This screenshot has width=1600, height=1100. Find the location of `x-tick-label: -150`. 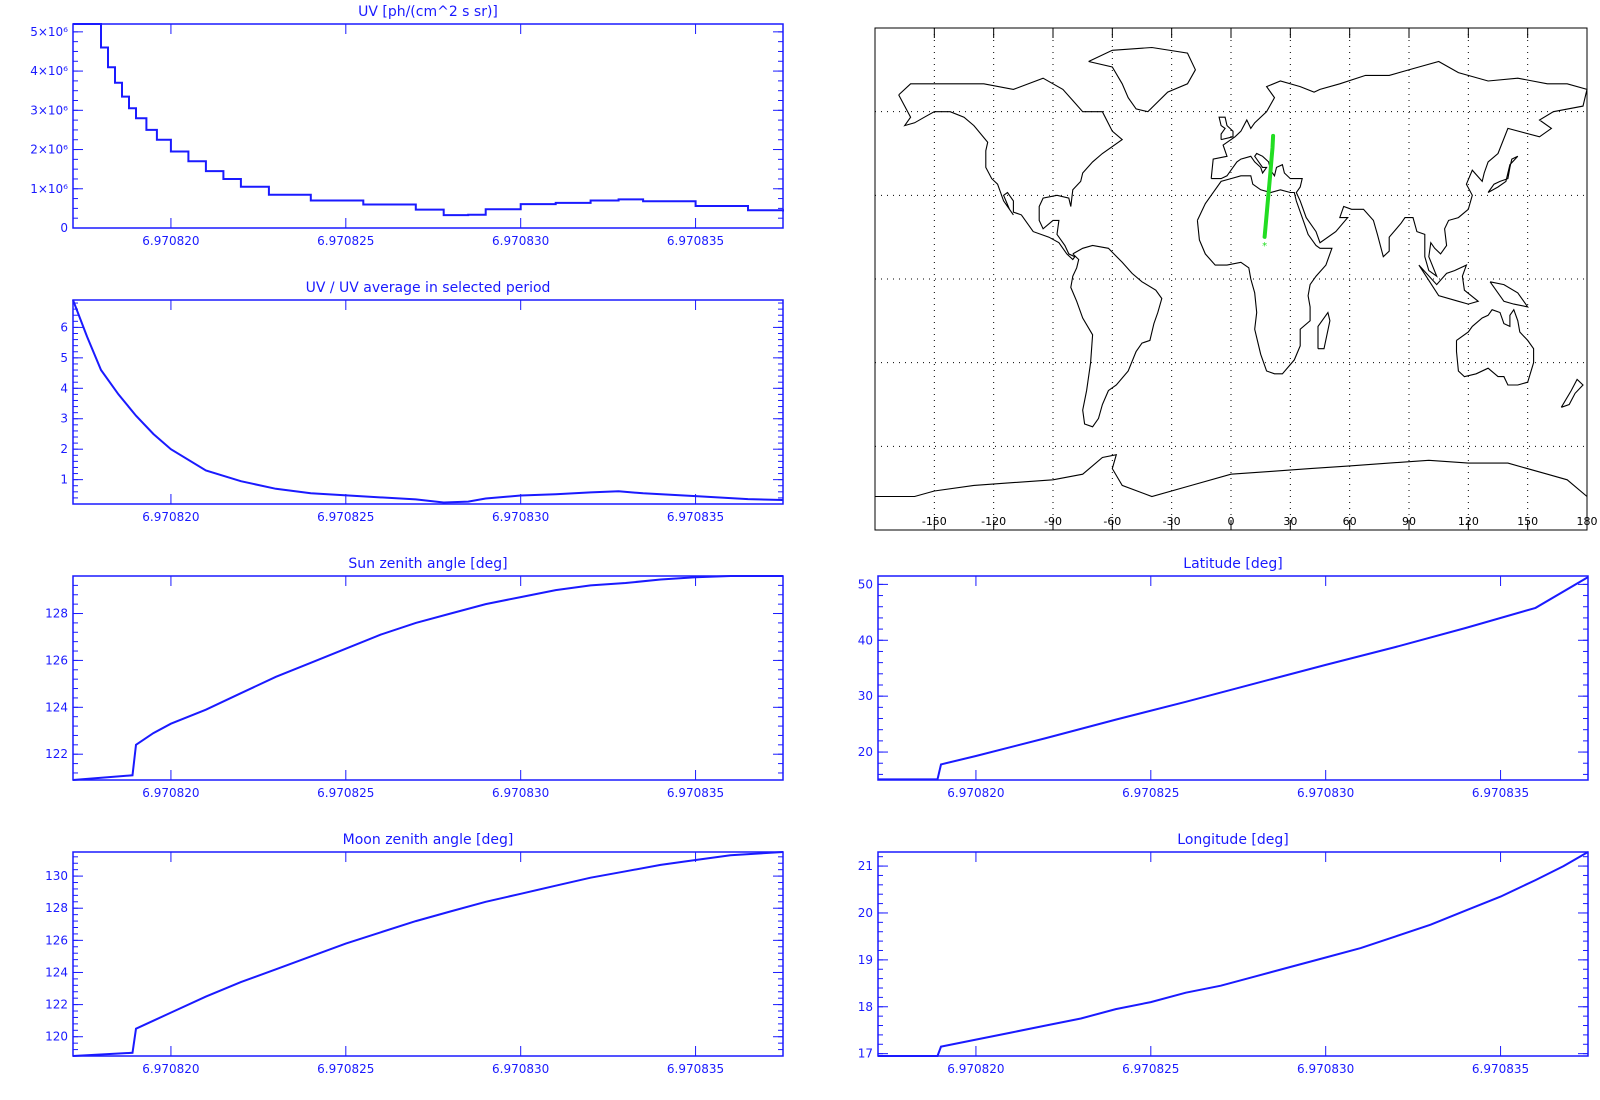

x-tick-label: -150 is located at coordinates (934, 521).